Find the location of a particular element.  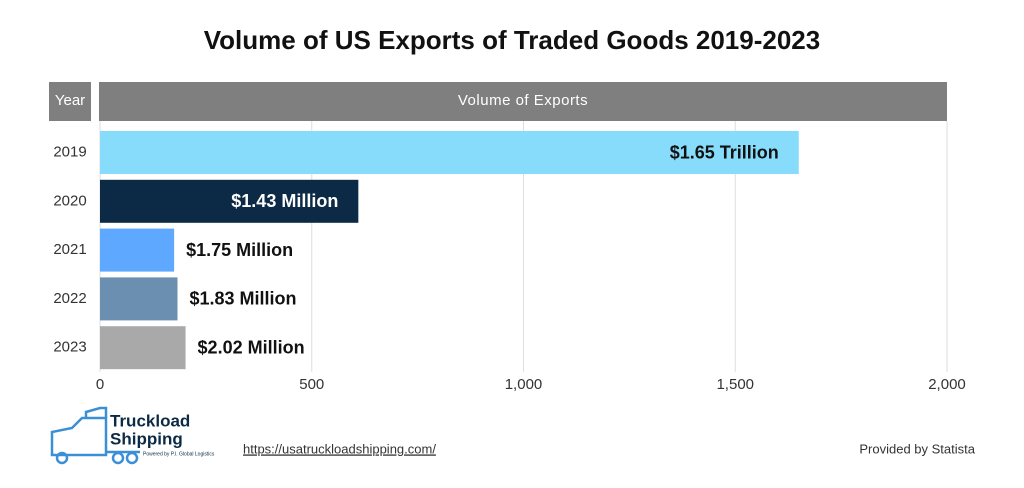

x-tick-label: 0 is located at coordinates (100, 384).